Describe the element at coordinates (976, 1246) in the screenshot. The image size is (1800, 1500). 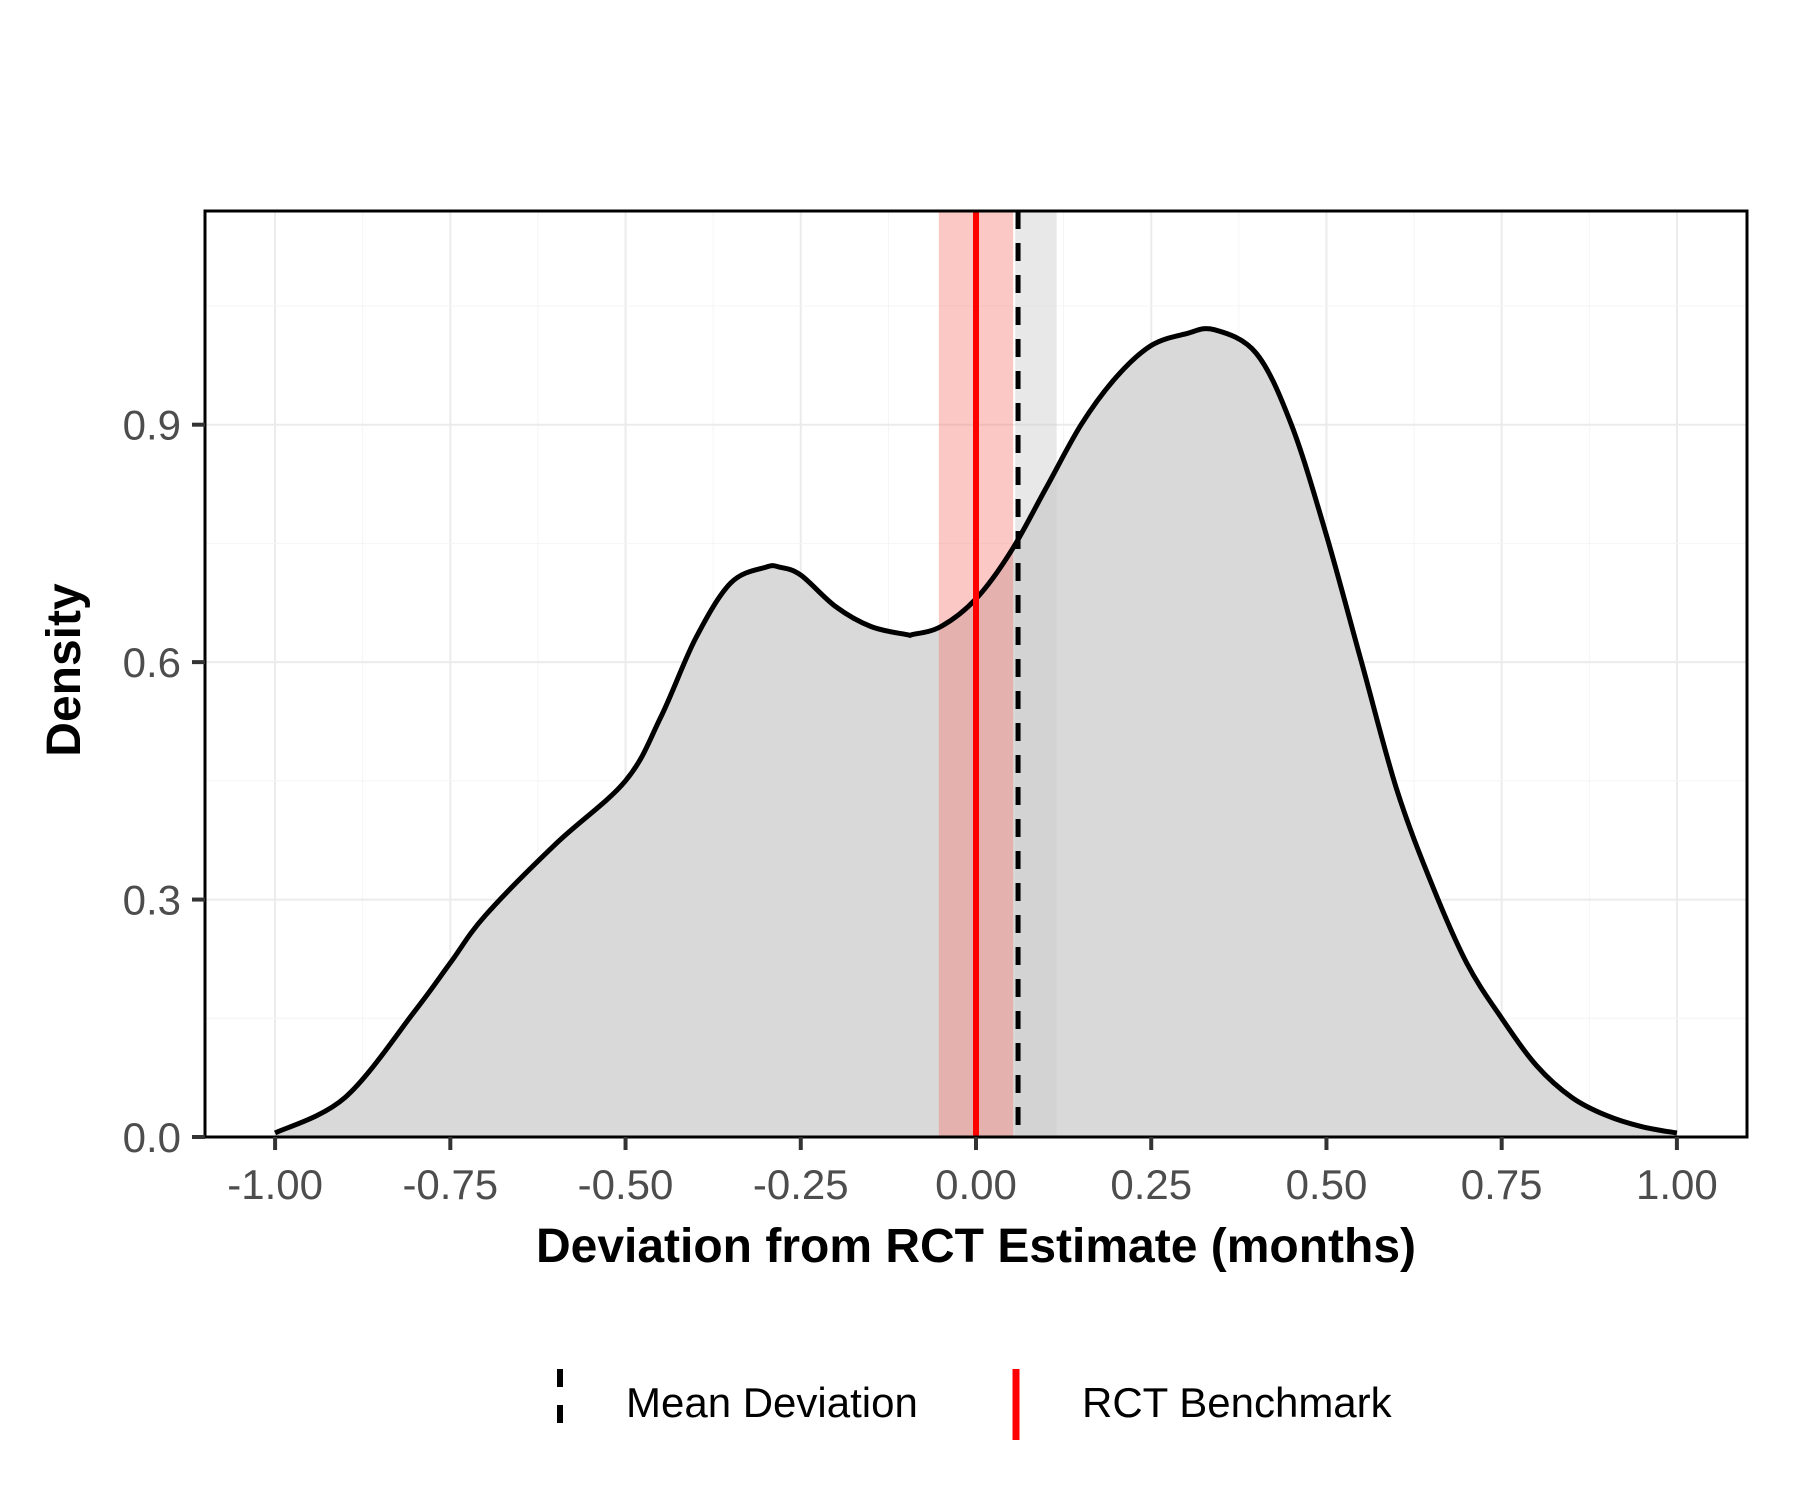
I see `x-axis-title: Deviation from RCT Estimate (months)` at that location.